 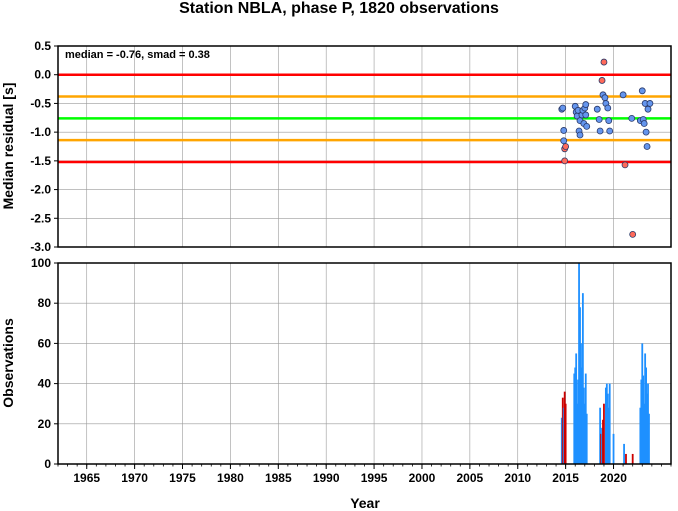 I want to click on year-x-tick-label: 1985, so click(x=278, y=478).